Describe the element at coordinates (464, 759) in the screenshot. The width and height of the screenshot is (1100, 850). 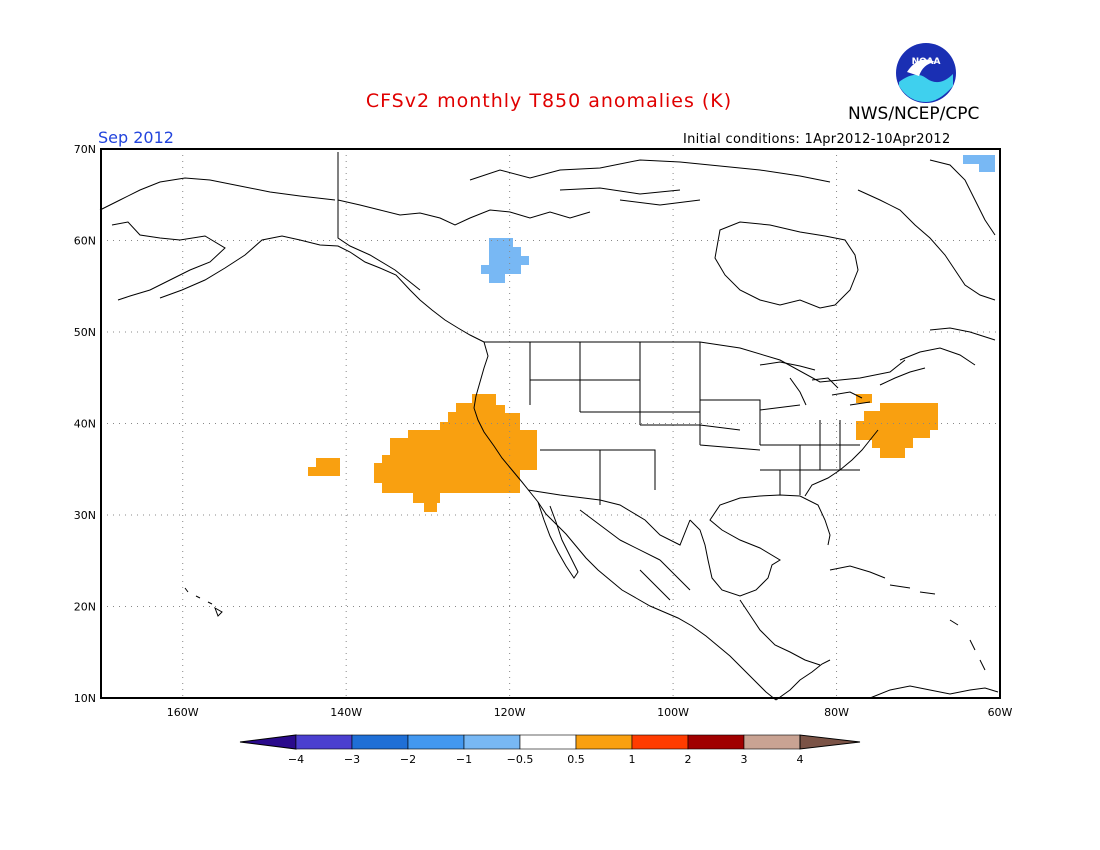
I see `colorbar-label--1: −1` at that location.